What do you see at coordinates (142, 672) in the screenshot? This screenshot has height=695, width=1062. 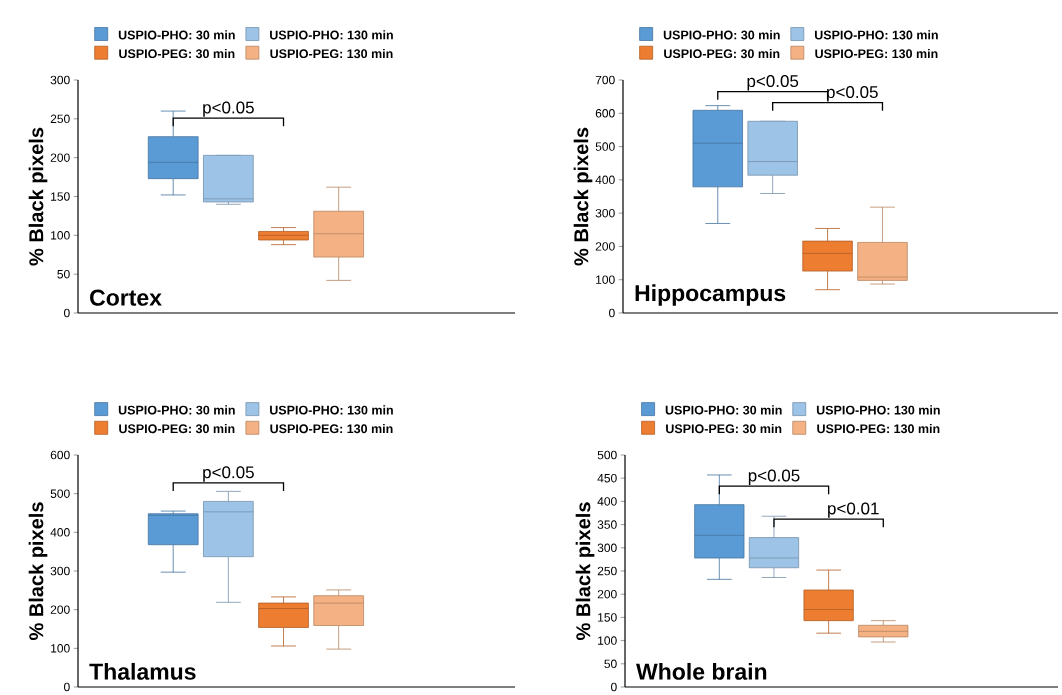 I see `text: Thalamus` at bounding box center [142, 672].